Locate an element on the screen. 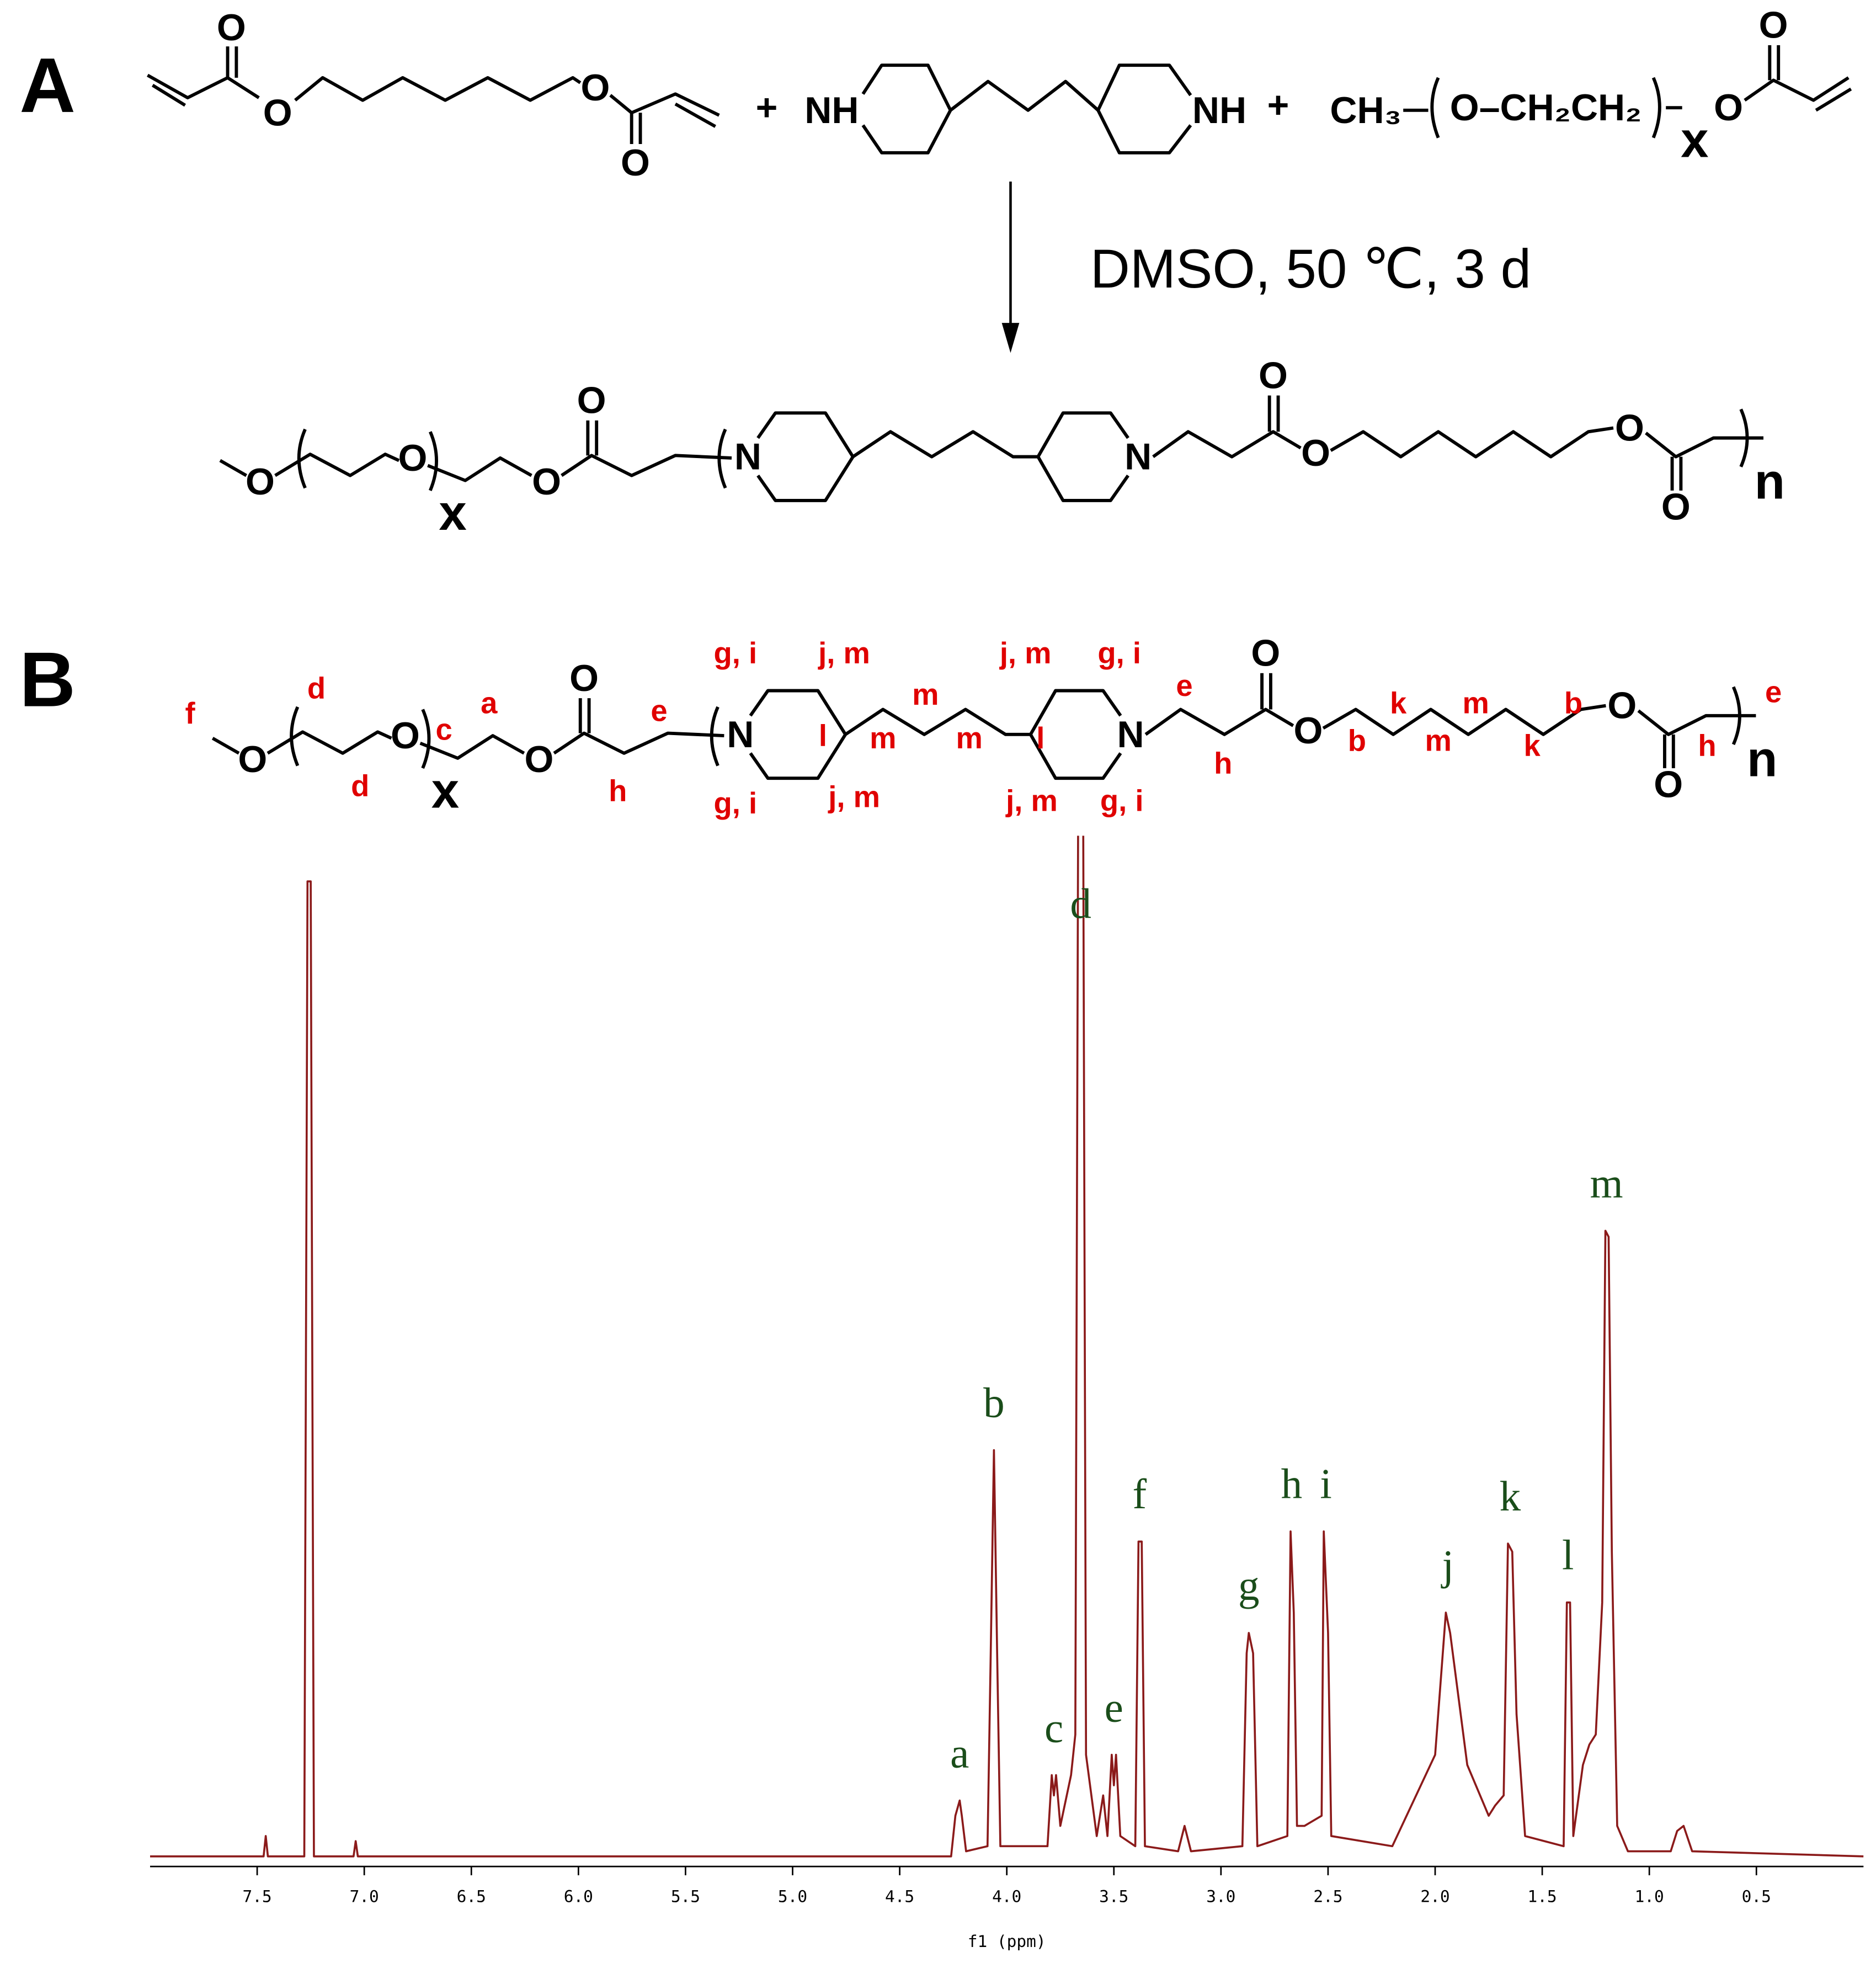 The height and width of the screenshot is (1963, 1876). x-tick-label: 4.0 is located at coordinates (1006, 1896).